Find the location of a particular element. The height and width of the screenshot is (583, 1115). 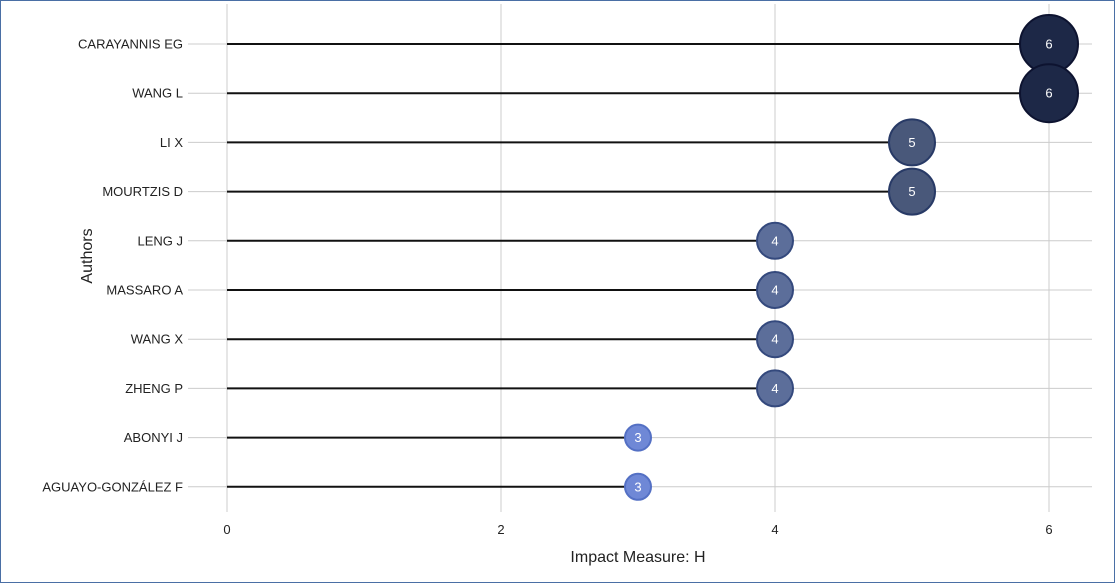

x-tick-label: 6 is located at coordinates (1048, 529).